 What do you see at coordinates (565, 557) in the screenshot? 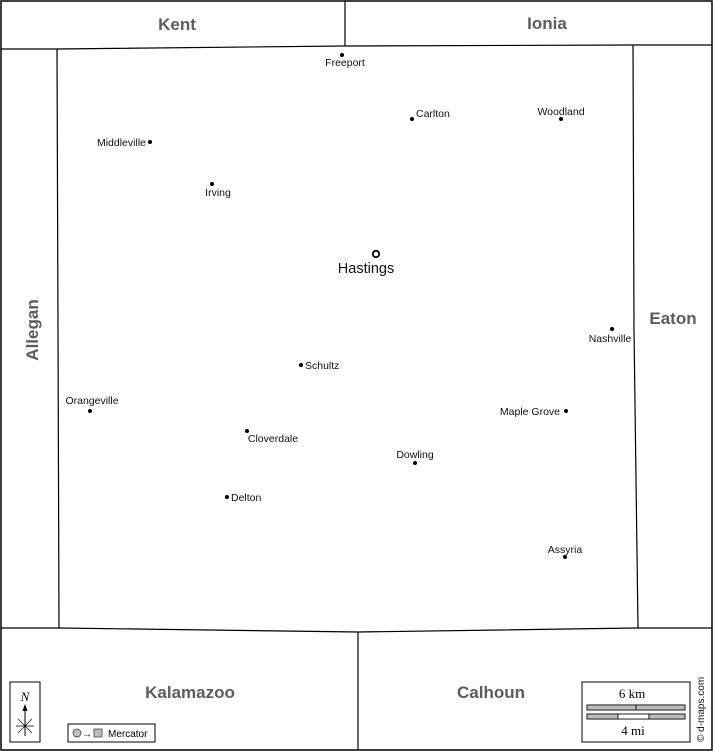
I see `assyria-dot` at bounding box center [565, 557].